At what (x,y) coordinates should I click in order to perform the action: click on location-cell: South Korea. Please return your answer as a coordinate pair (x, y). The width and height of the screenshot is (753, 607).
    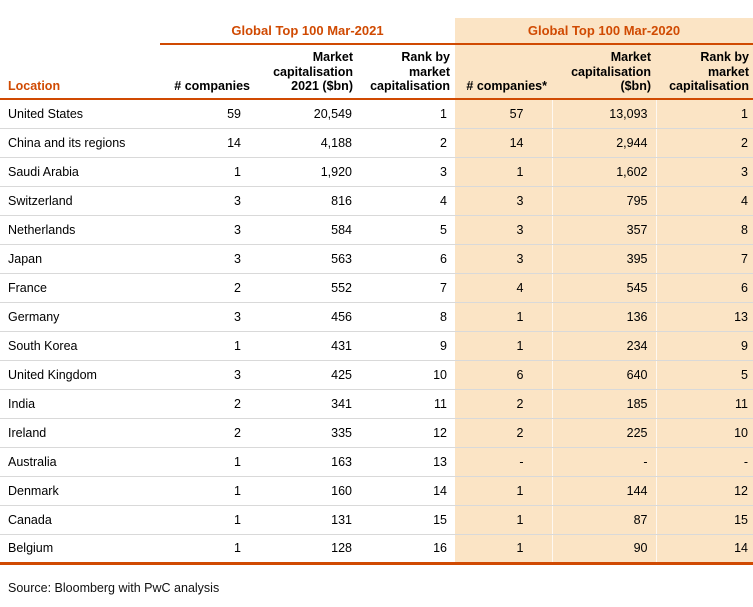
    Looking at the image, I should click on (80, 346).